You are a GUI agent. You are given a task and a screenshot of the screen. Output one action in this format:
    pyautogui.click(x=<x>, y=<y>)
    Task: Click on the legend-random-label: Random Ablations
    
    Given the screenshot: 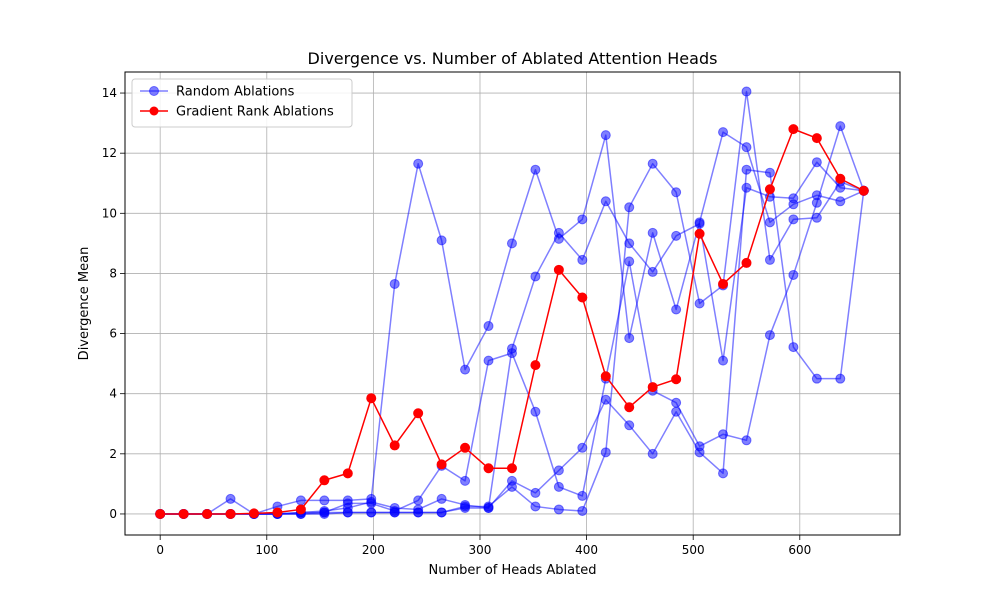 What is the action you would take?
    pyautogui.click(x=235, y=92)
    